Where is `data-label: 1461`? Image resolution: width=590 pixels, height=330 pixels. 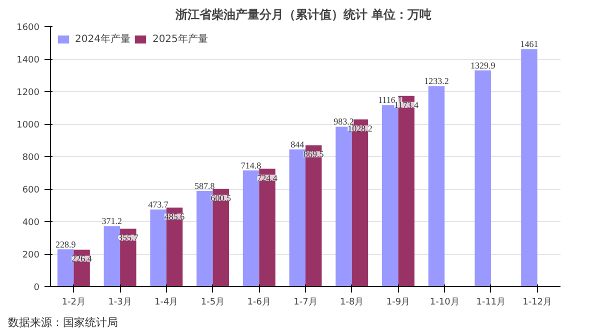 data-label: 1461 is located at coordinates (529, 44).